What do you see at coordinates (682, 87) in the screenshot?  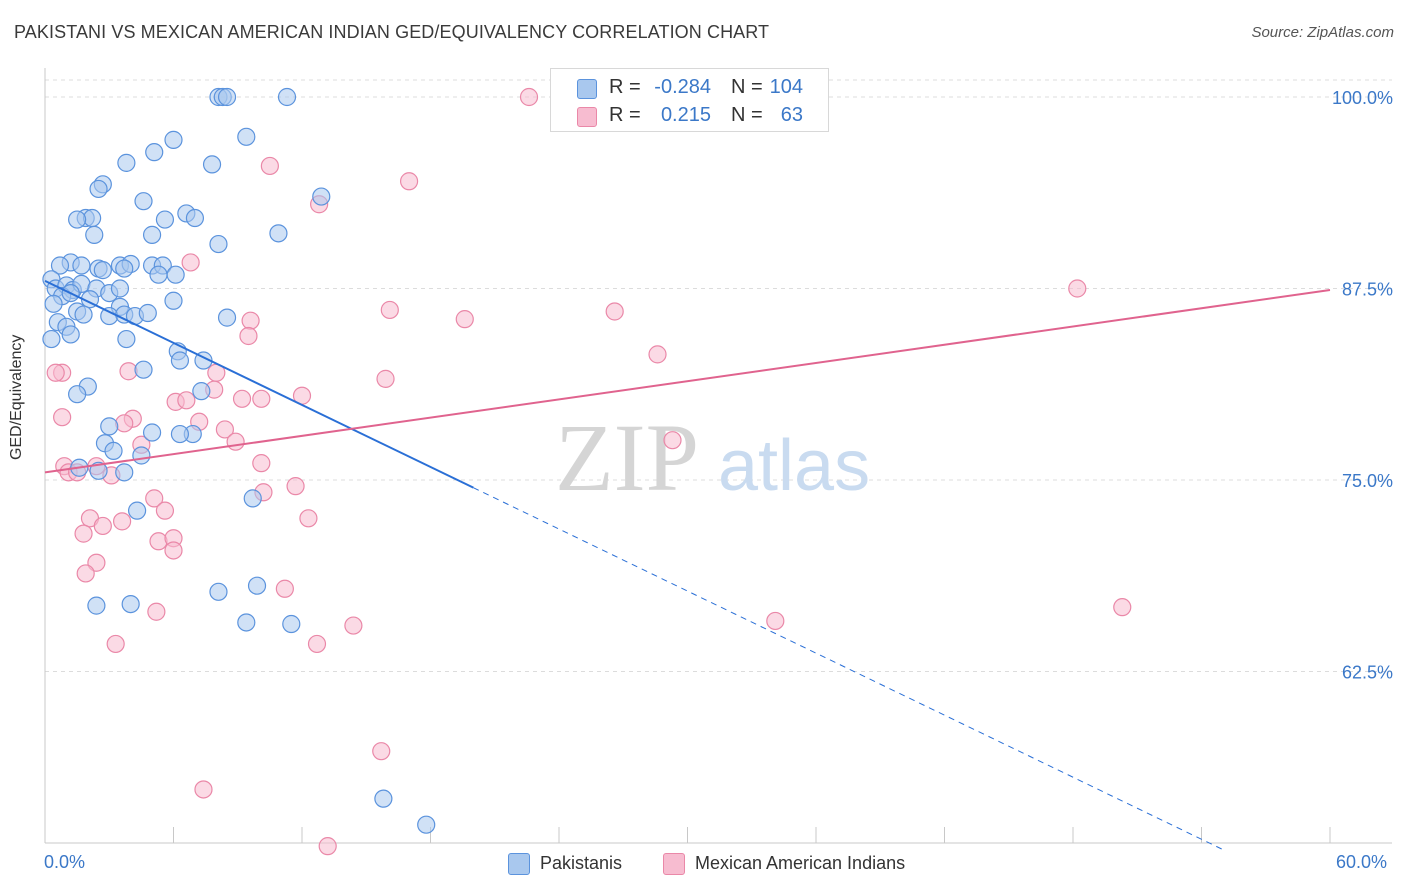 I see `r-value: -0.284` at bounding box center [682, 87].